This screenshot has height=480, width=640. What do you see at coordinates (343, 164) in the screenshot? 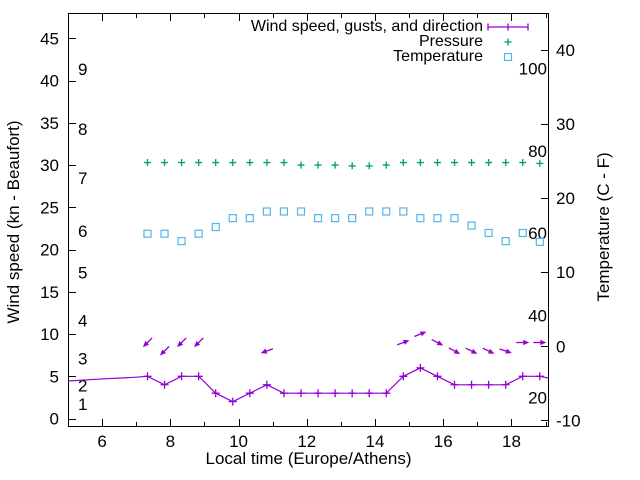
I see `pressure-series` at bounding box center [343, 164].